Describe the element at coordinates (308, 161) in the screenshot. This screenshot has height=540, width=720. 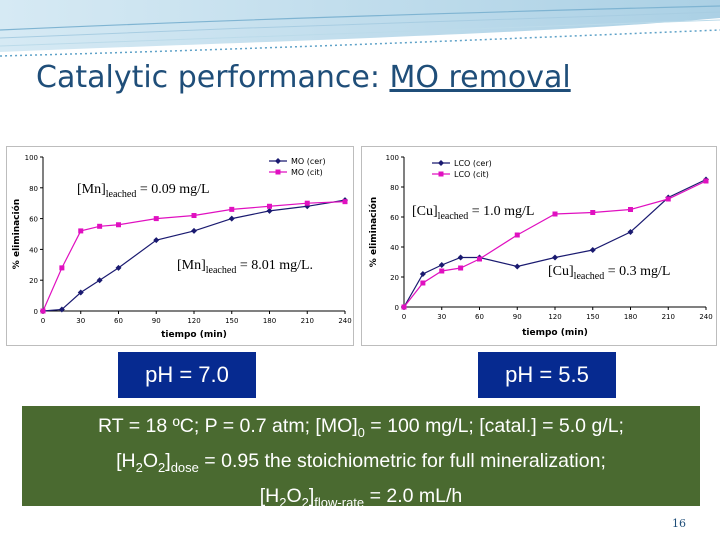
I see `legend-label: MO (cer)` at that location.